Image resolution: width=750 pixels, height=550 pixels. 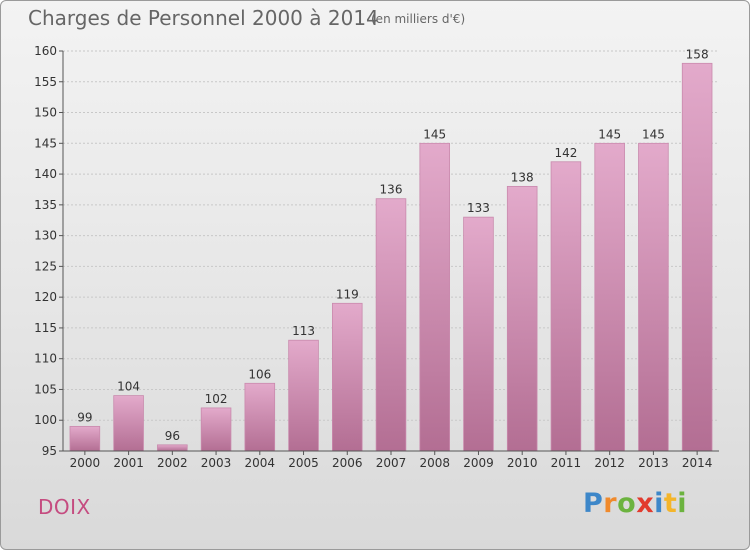 What do you see at coordinates (418, 19) in the screenshot?
I see `chart-unit-label: (en milliers d'€)` at bounding box center [418, 19].